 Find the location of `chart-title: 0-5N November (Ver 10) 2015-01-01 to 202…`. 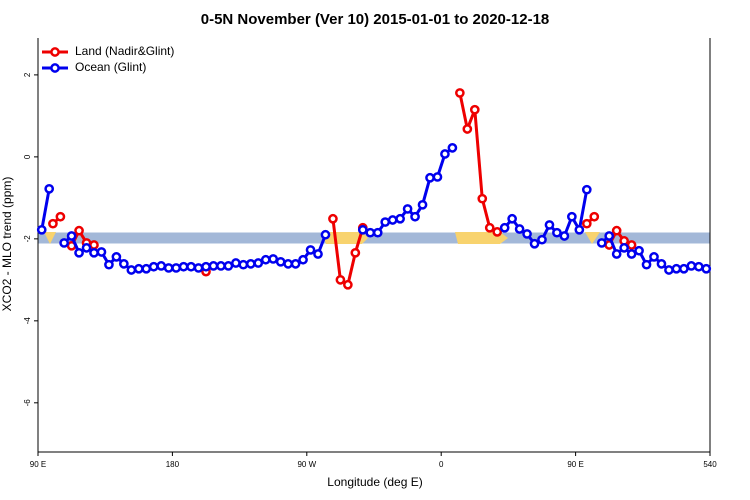

chart-title: 0-5N November (Ver 10) 2015-01-01 to 202… is located at coordinates (375, 19).